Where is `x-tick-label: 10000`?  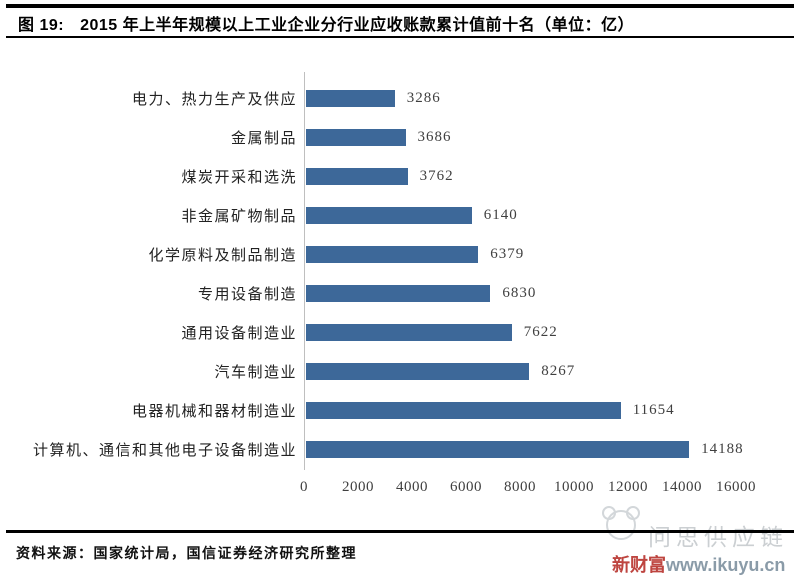
x-tick-label: 10000 is located at coordinates (574, 487).